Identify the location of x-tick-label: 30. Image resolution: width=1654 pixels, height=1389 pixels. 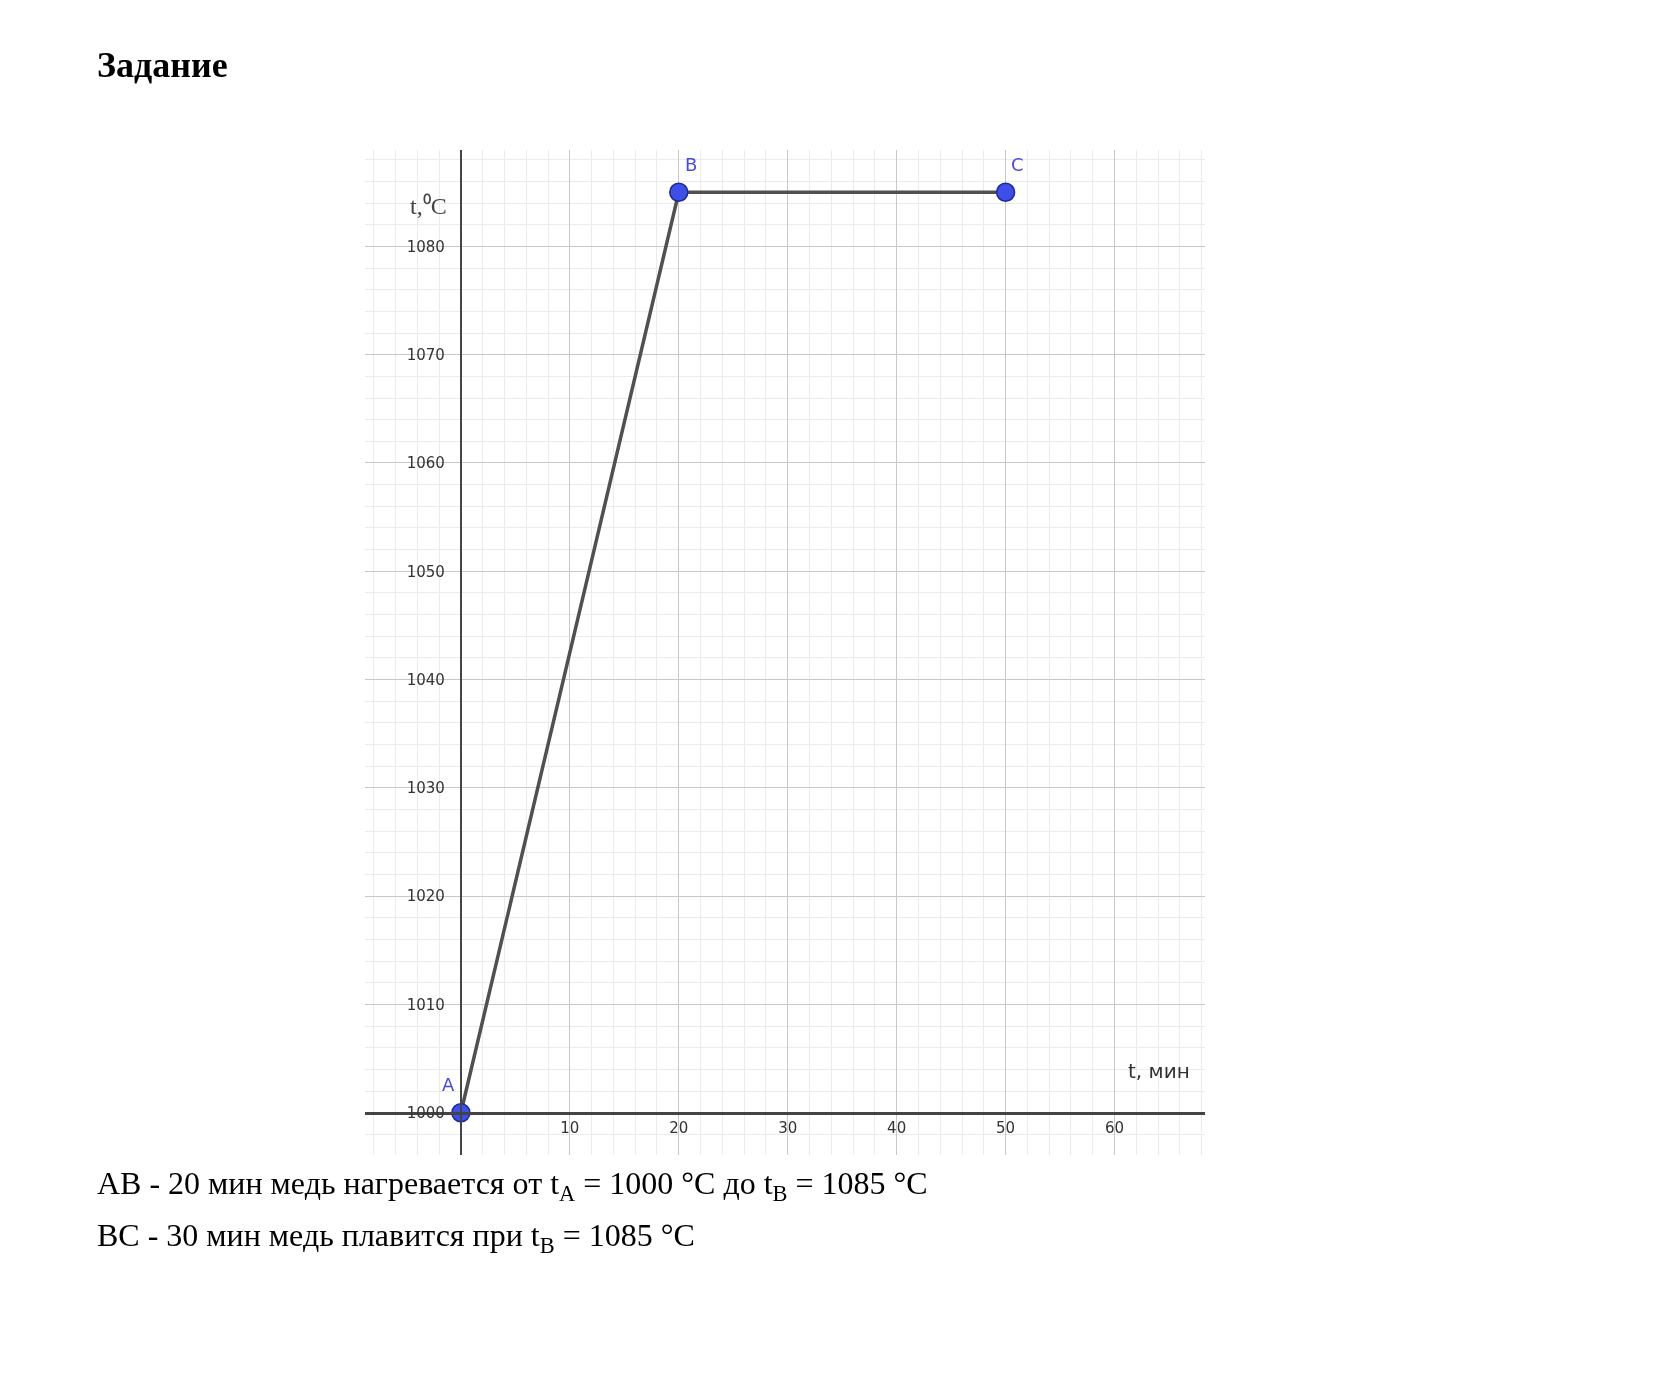
(788, 1127).